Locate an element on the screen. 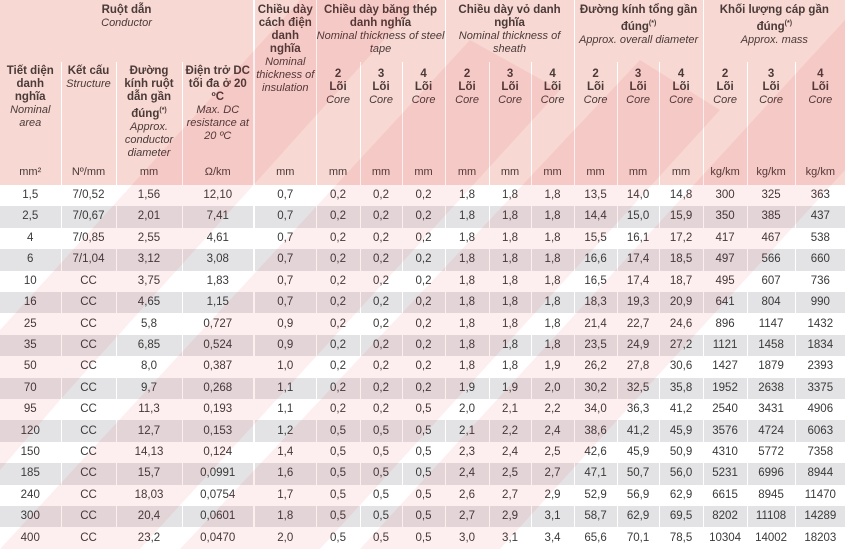  table-cell: 4906 is located at coordinates (819, 409).